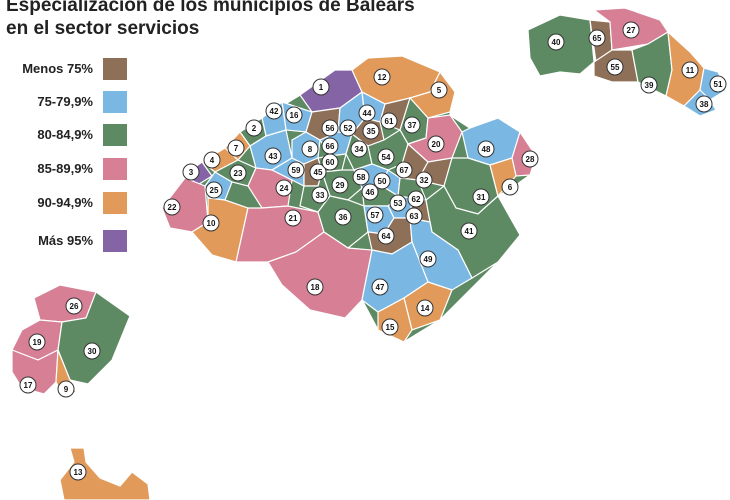 This screenshot has height=500, width=730. What do you see at coordinates (37, 342) in the screenshot?
I see `label-19: 19` at bounding box center [37, 342].